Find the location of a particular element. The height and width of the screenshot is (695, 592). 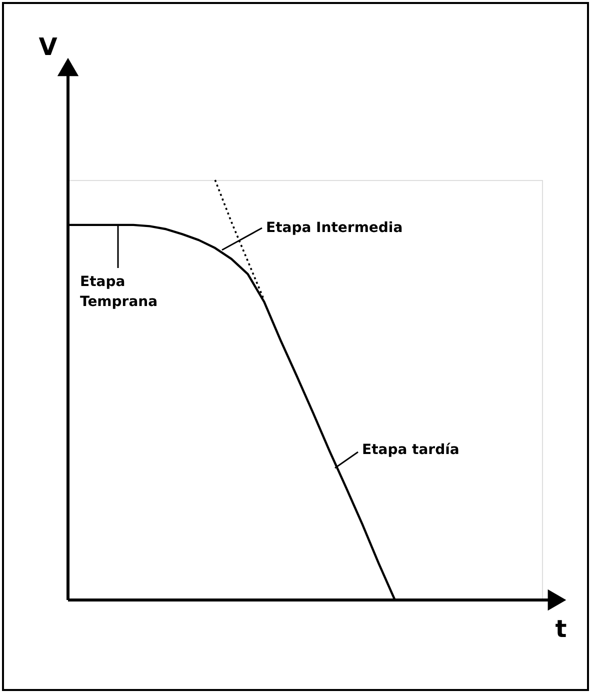

x-axis-title: t is located at coordinates (561, 629).